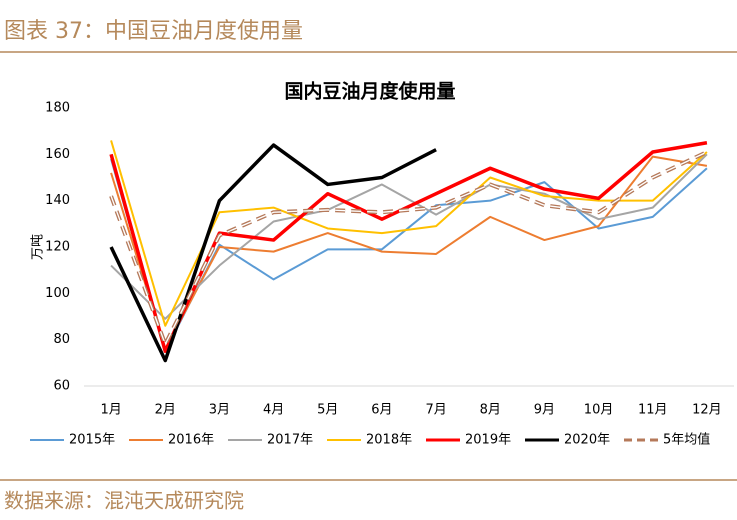 The width and height of the screenshot is (737, 520). I want to click on y-tick-label: 120, so click(57, 247).